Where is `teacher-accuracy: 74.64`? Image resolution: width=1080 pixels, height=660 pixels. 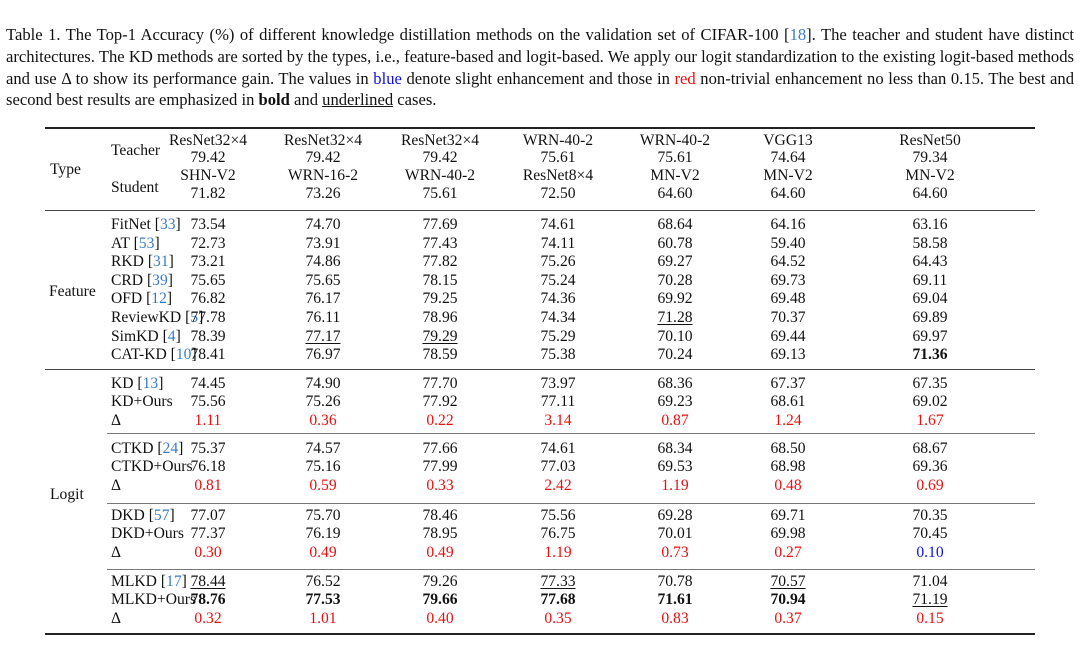 teacher-accuracy: 74.64 is located at coordinates (788, 157).